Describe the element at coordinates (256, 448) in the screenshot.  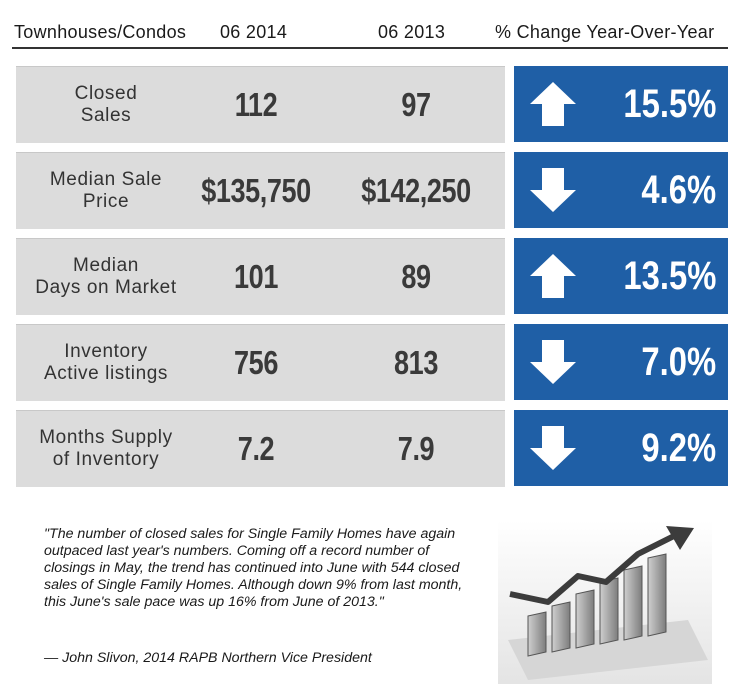
I see `value-2014: 7.2` at that location.